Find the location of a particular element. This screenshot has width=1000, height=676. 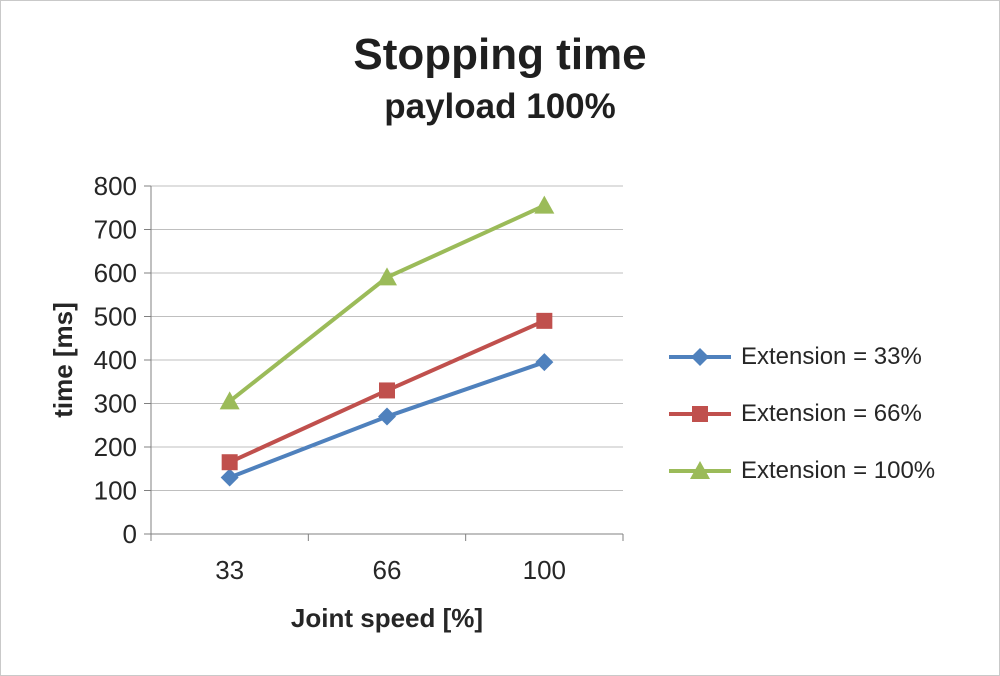

series-square is located at coordinates (387, 391).